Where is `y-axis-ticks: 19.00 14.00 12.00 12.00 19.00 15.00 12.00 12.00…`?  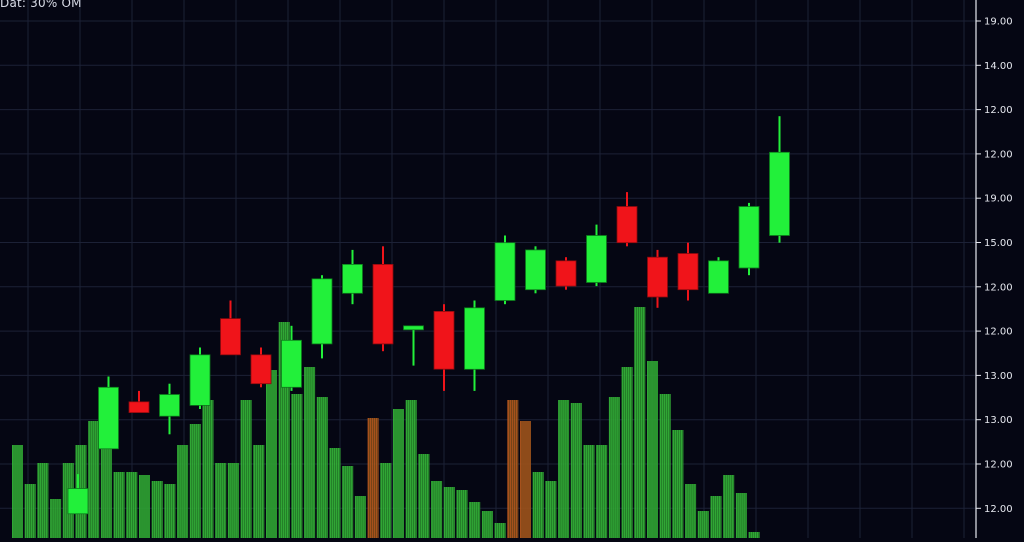 y-axis-ticks: 19.00 14.00 12.00 12.00 19.00 15.00 12.00 12.00… is located at coordinates (994, 266).